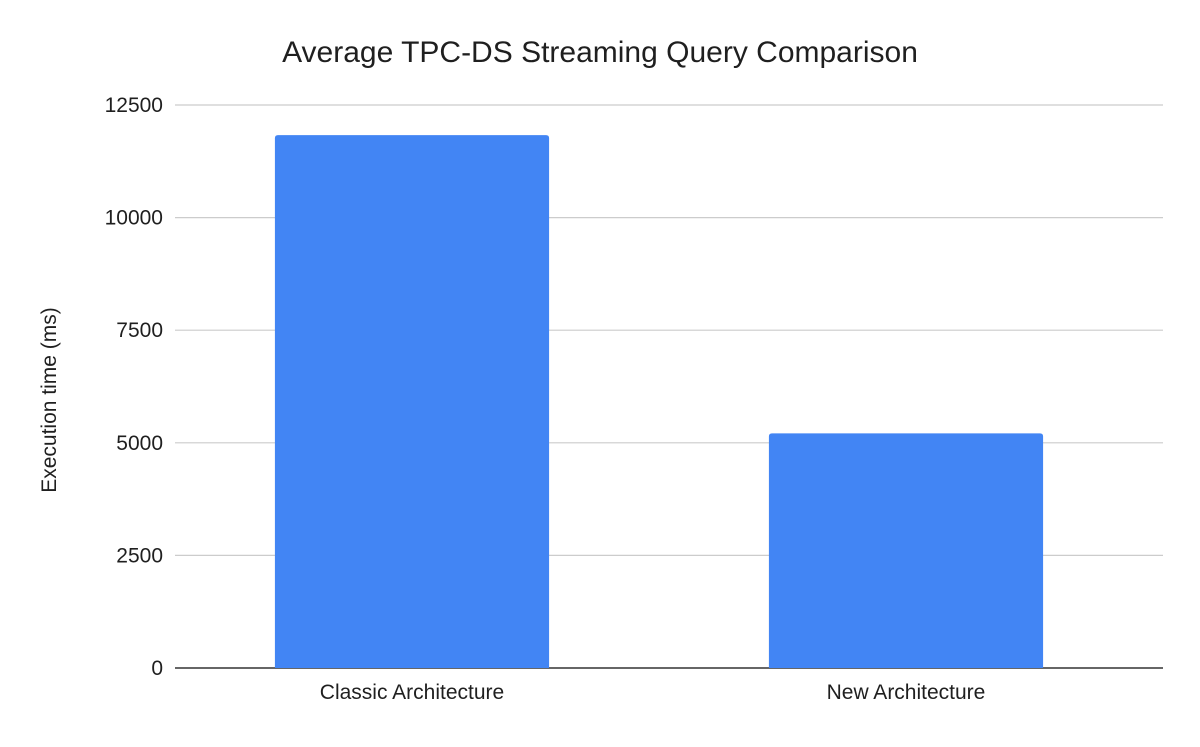 This screenshot has width=1200, height=747. I want to click on x-axis-categories: Classic Architecture New Architecture, so click(653, 692).